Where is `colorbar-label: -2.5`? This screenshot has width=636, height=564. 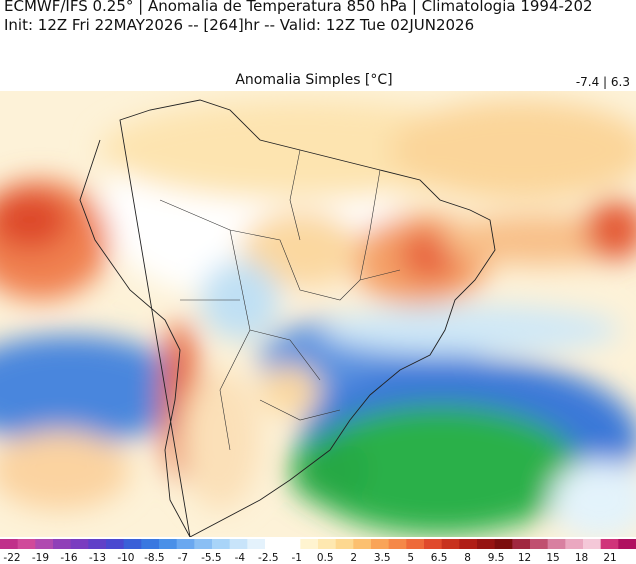 colorbar-label: -2.5 is located at coordinates (268, 558).